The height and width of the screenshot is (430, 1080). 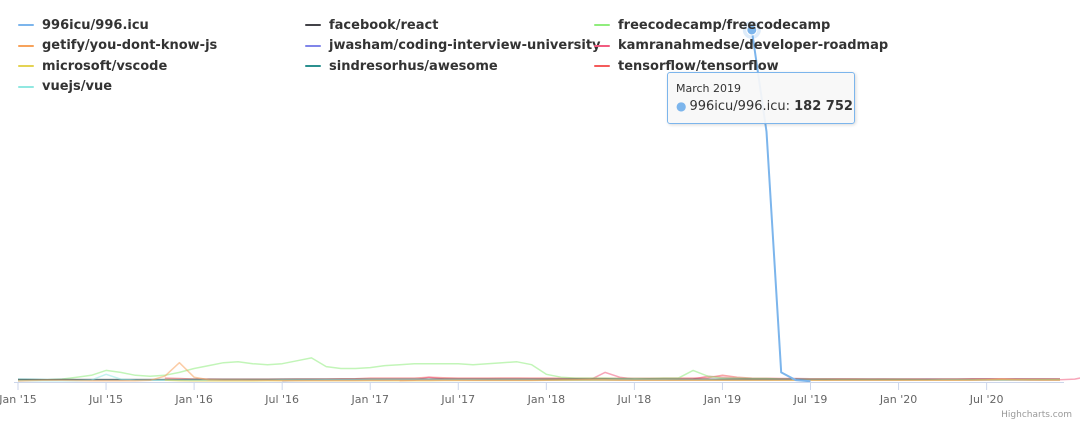 What do you see at coordinates (413, 66) in the screenshot?
I see `legend-label: sindresorhus/awesome` at bounding box center [413, 66].